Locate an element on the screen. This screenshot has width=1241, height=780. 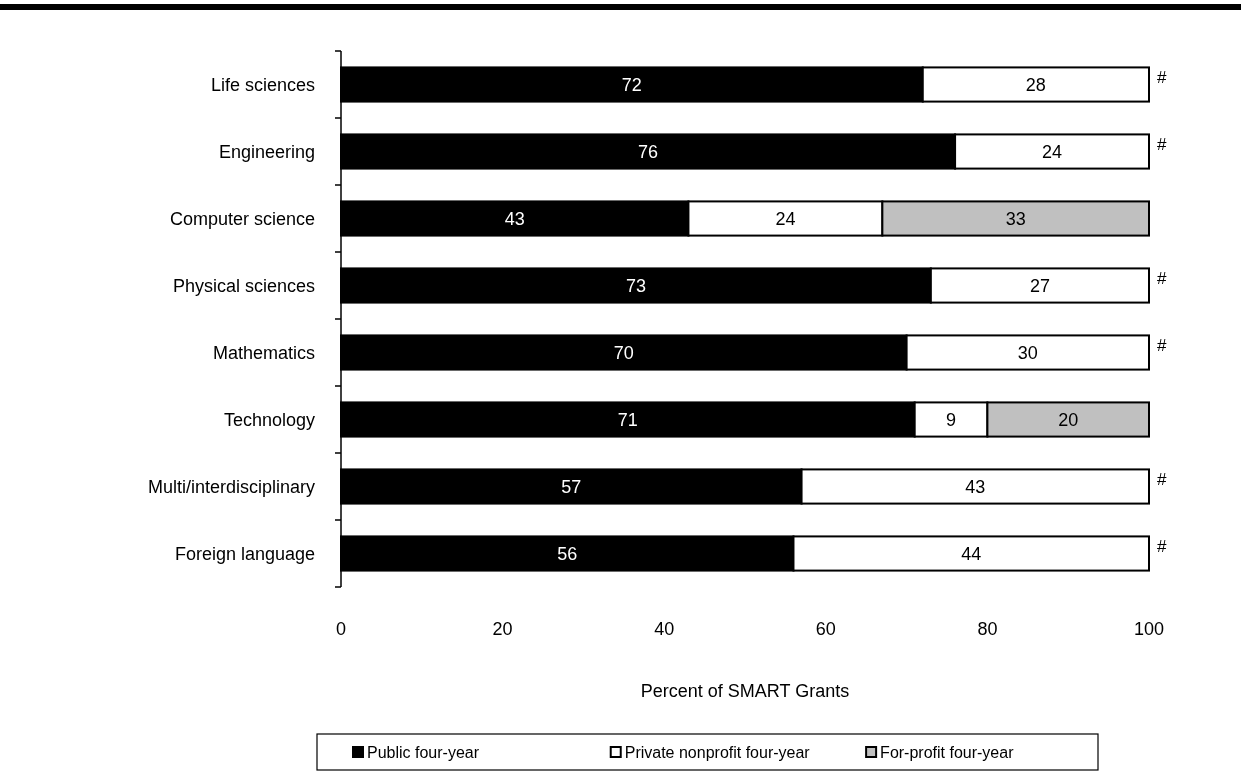
data-label: 33 is located at coordinates (1015, 218).